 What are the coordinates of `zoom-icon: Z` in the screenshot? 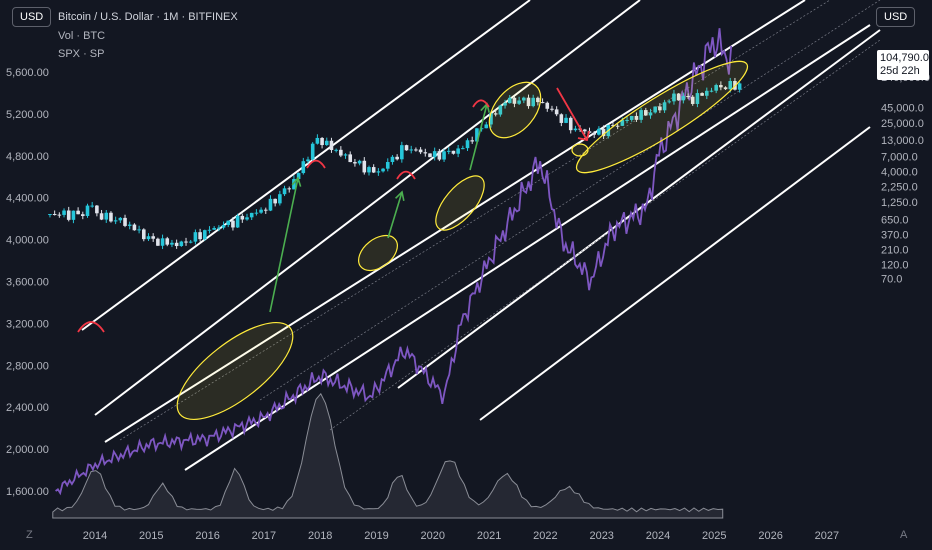 It's located at (29, 535).